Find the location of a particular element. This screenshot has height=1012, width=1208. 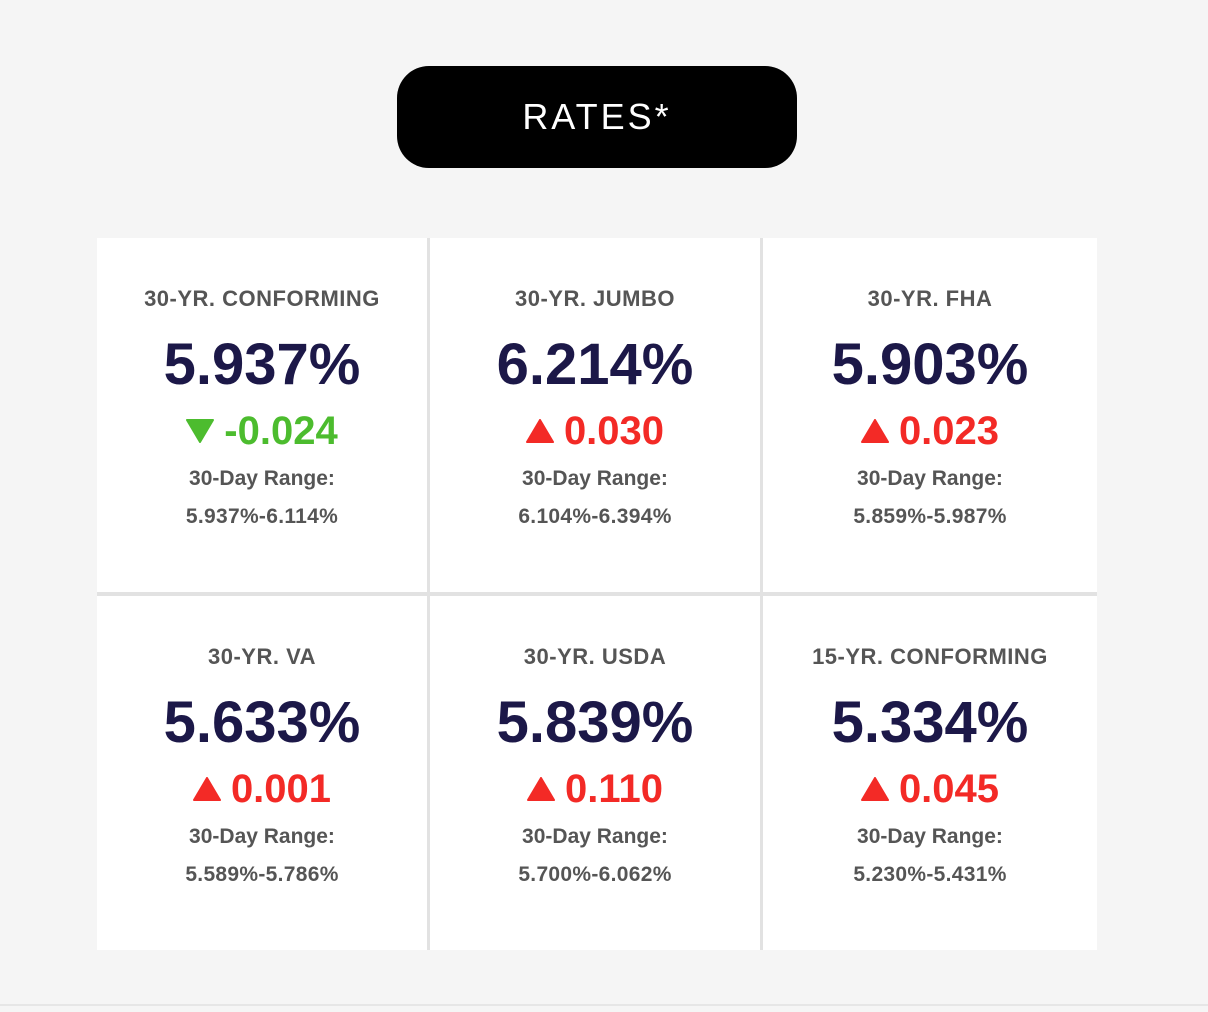

card-rate: 6.214% is located at coordinates (595, 364).